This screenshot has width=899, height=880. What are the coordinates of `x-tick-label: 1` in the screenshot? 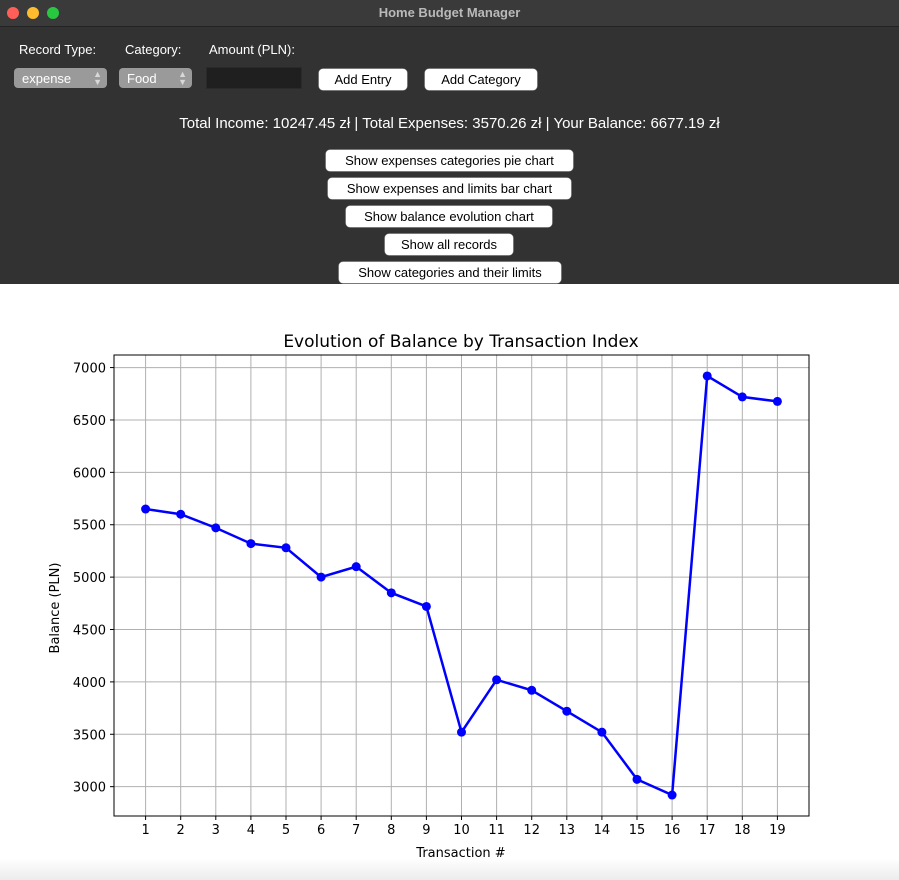 It's located at (145, 830).